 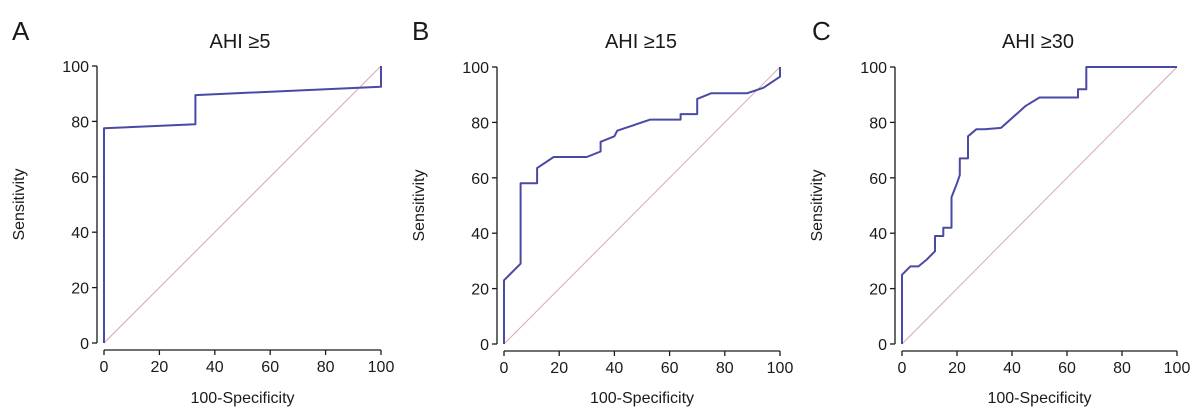 What do you see at coordinates (240, 42) in the screenshot?
I see `chart-title: AHI ≥5` at bounding box center [240, 42].